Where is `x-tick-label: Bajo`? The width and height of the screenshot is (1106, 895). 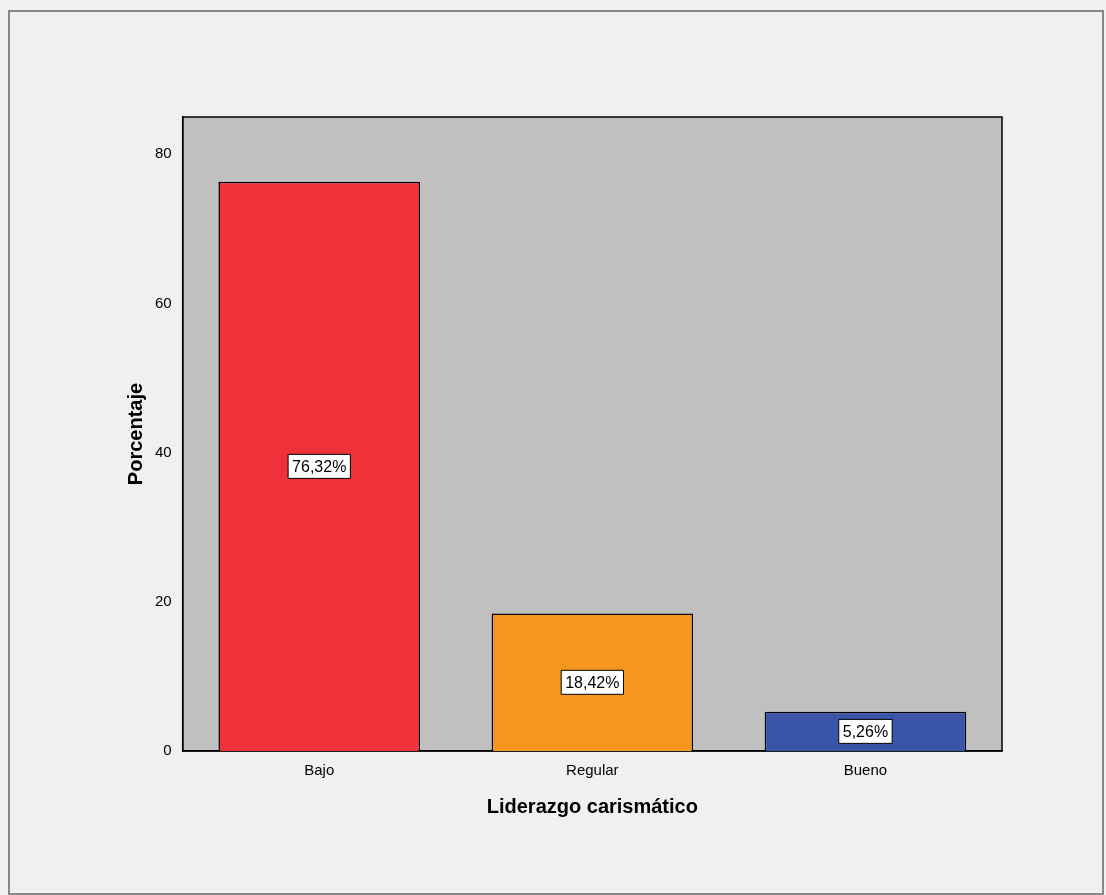 x-tick-label: Bajo is located at coordinates (319, 770).